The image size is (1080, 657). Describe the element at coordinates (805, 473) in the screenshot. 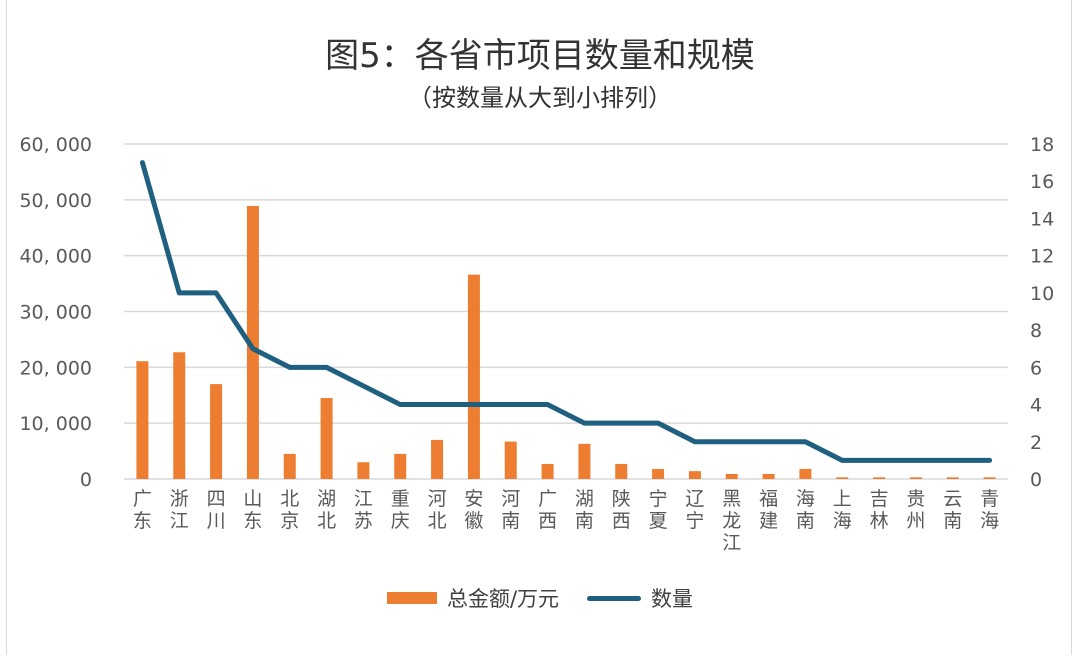

I see `bar-海南` at that location.